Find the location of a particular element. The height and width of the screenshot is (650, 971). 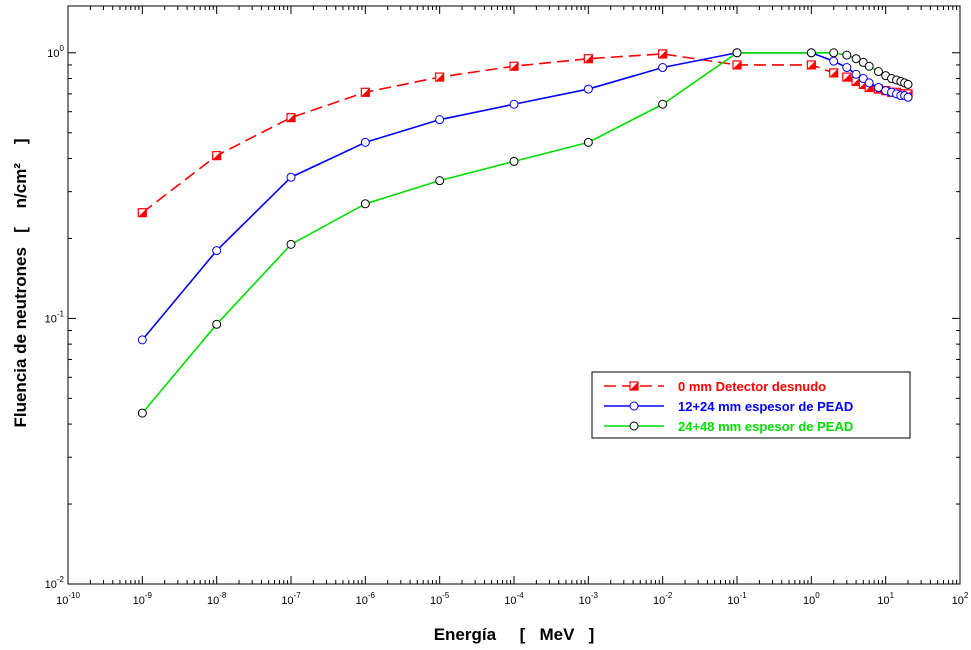

x-axis-title: Energía [ MeV ] is located at coordinates (514, 634).